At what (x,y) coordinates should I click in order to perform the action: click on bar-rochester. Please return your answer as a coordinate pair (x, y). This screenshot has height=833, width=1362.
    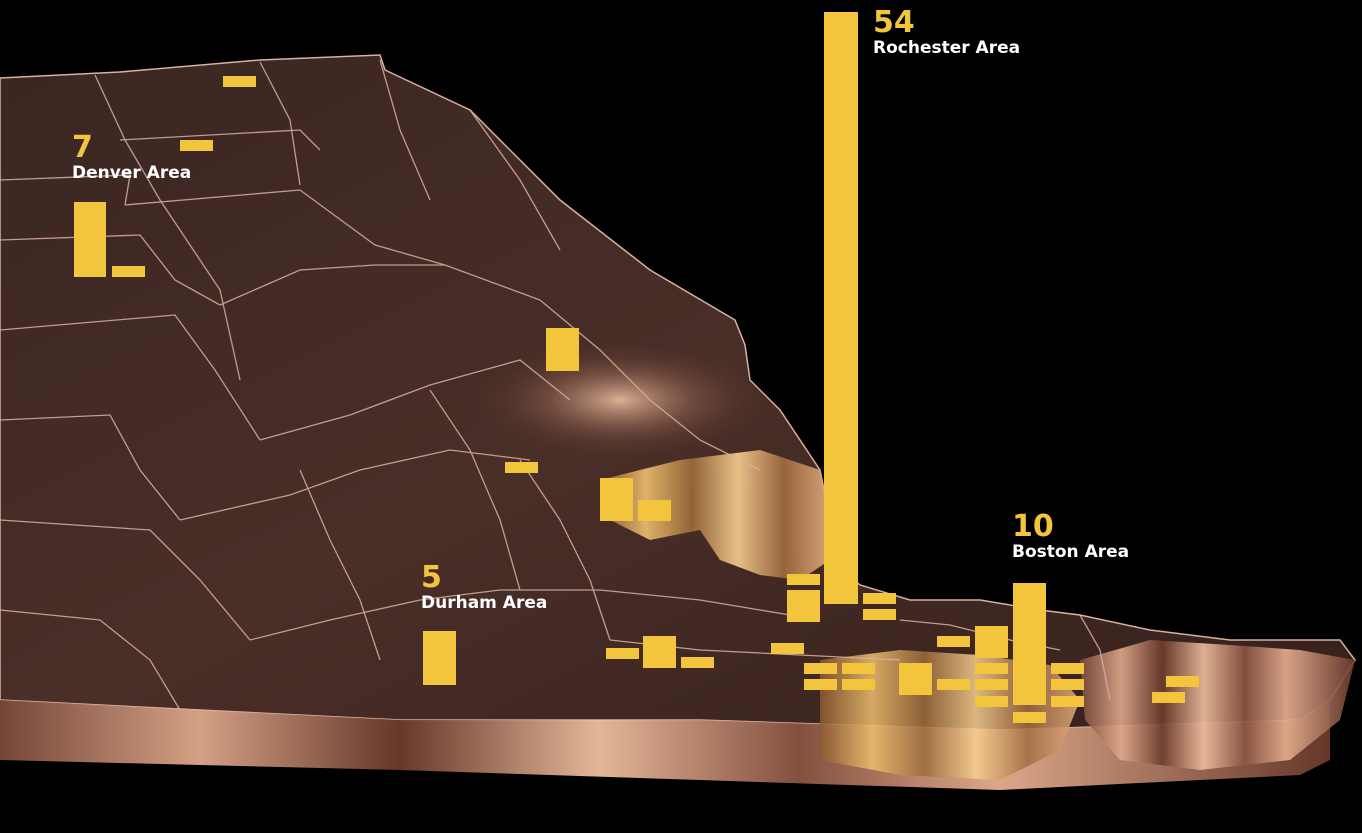
    Looking at the image, I should click on (841, 308).